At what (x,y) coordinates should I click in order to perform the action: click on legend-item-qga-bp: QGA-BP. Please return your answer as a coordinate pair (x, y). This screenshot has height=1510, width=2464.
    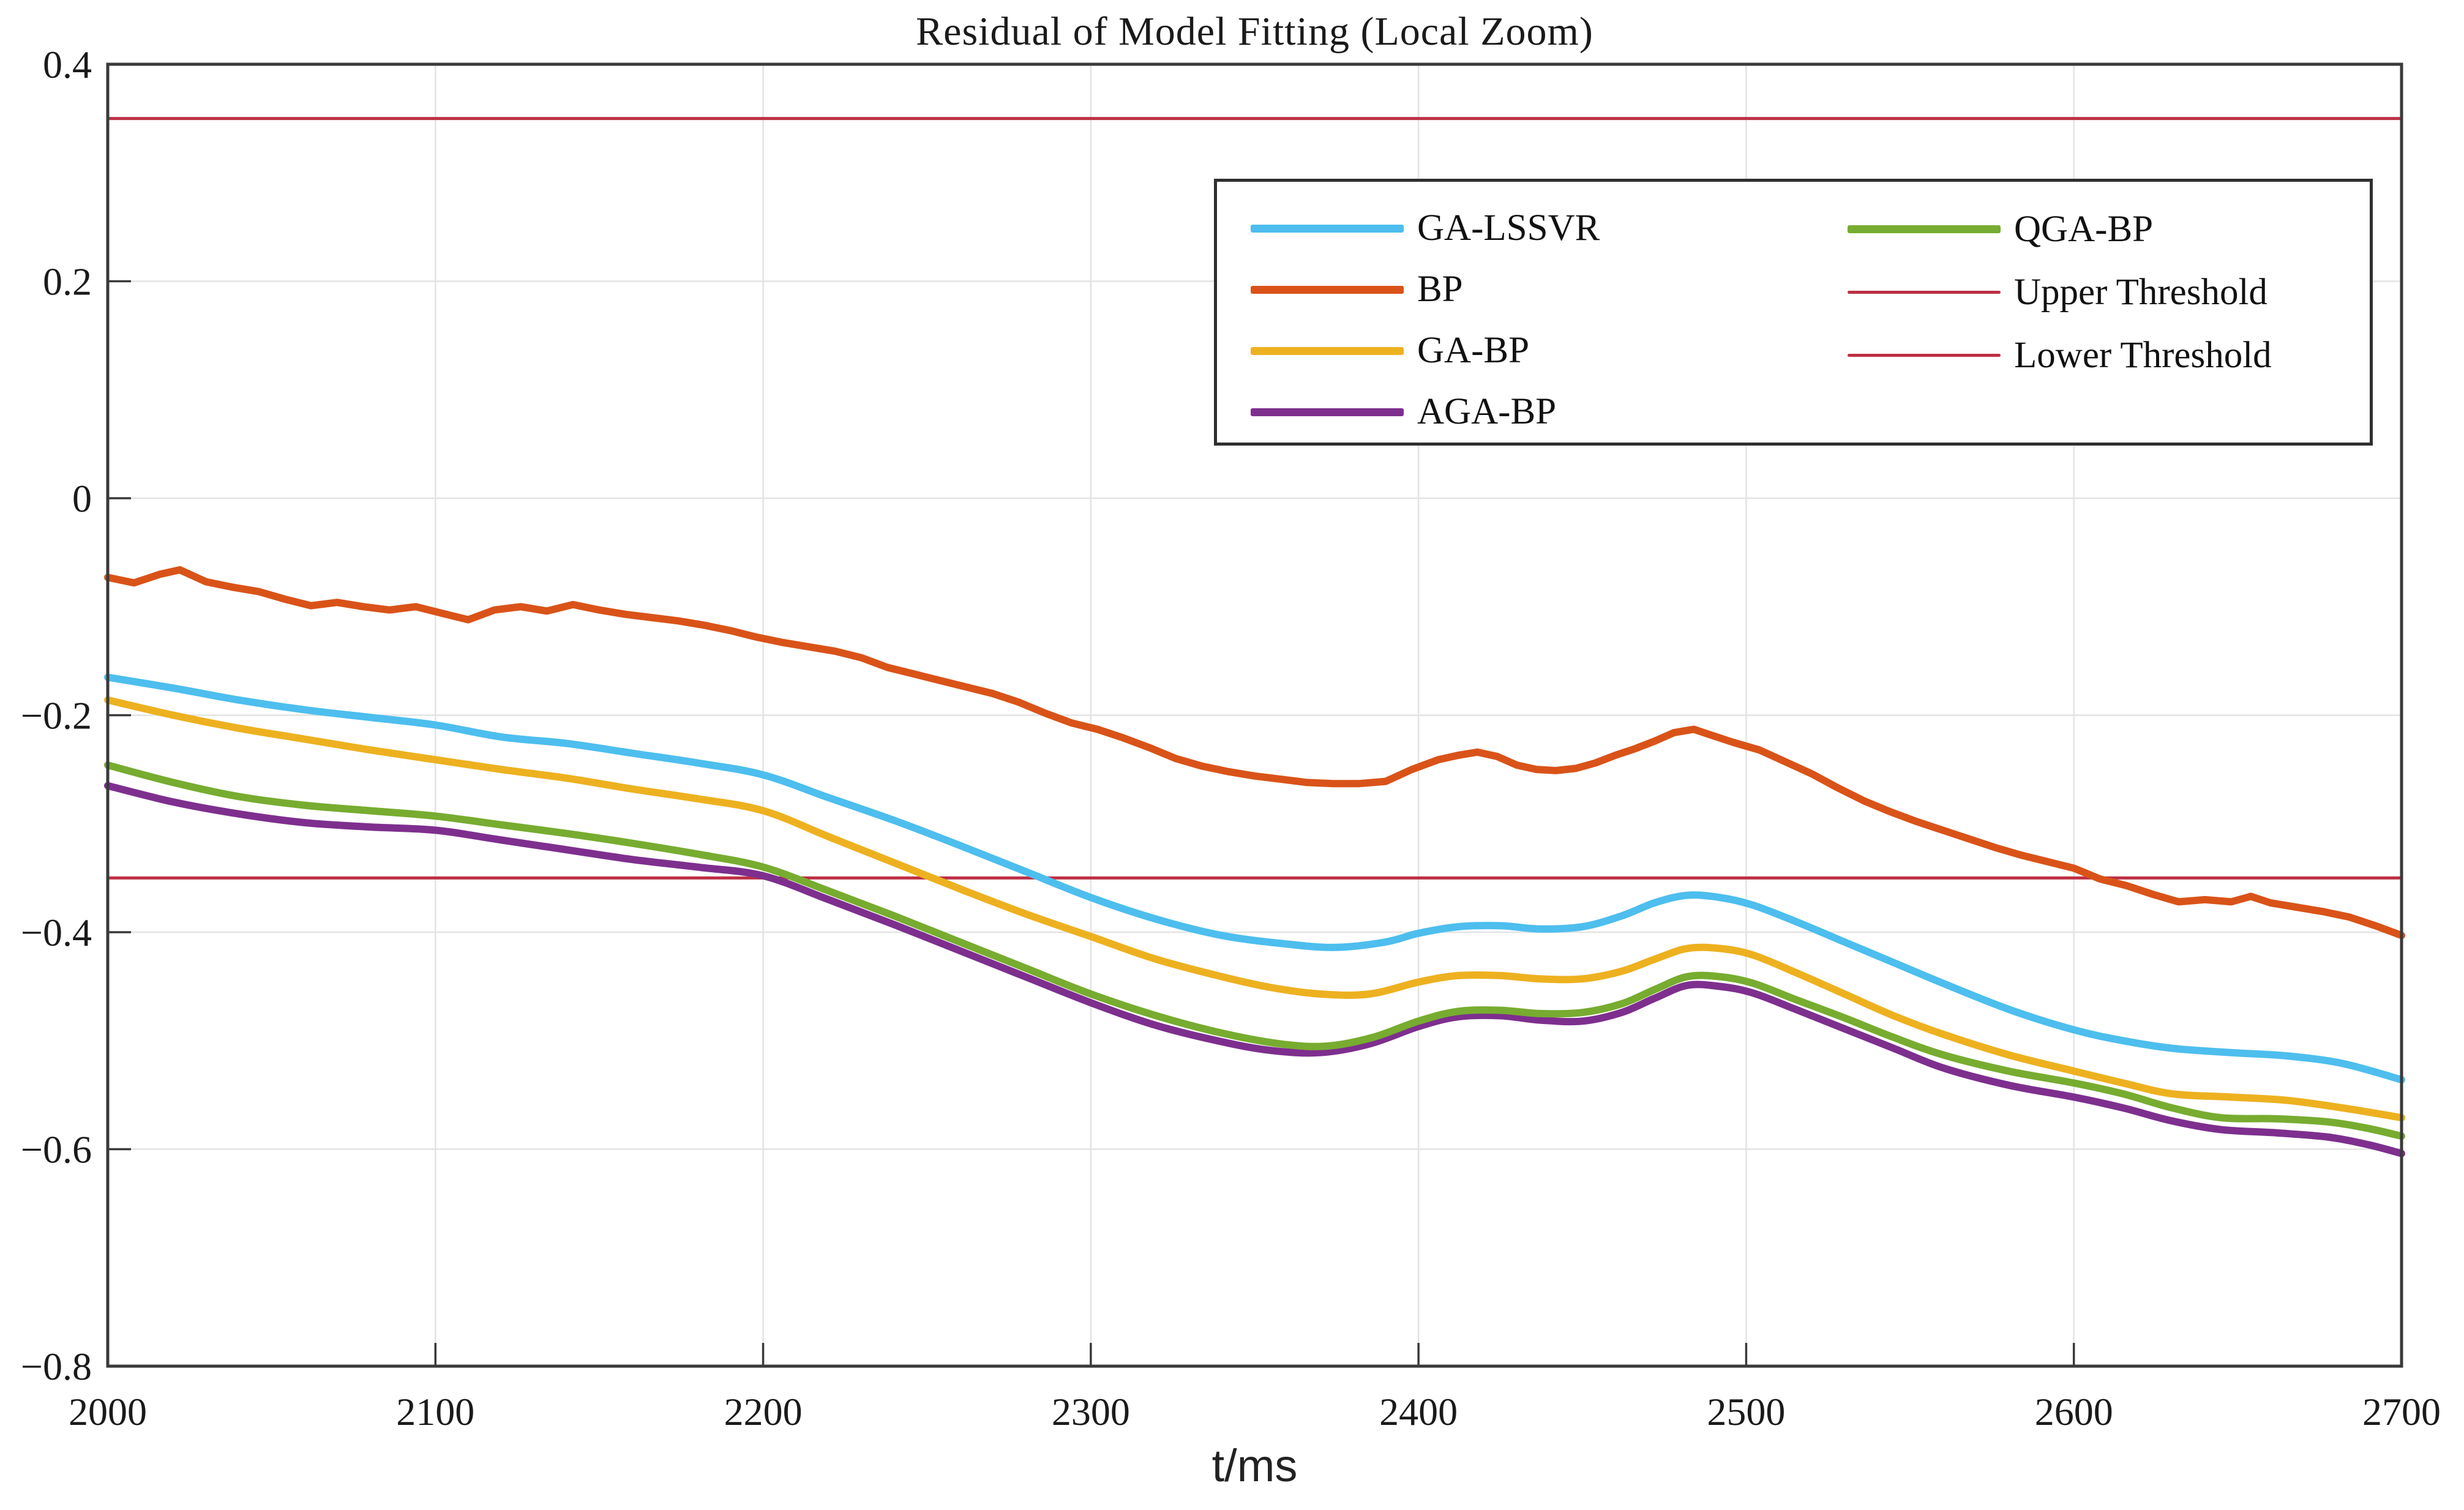
    Looking at the image, I should click on (2095, 230).